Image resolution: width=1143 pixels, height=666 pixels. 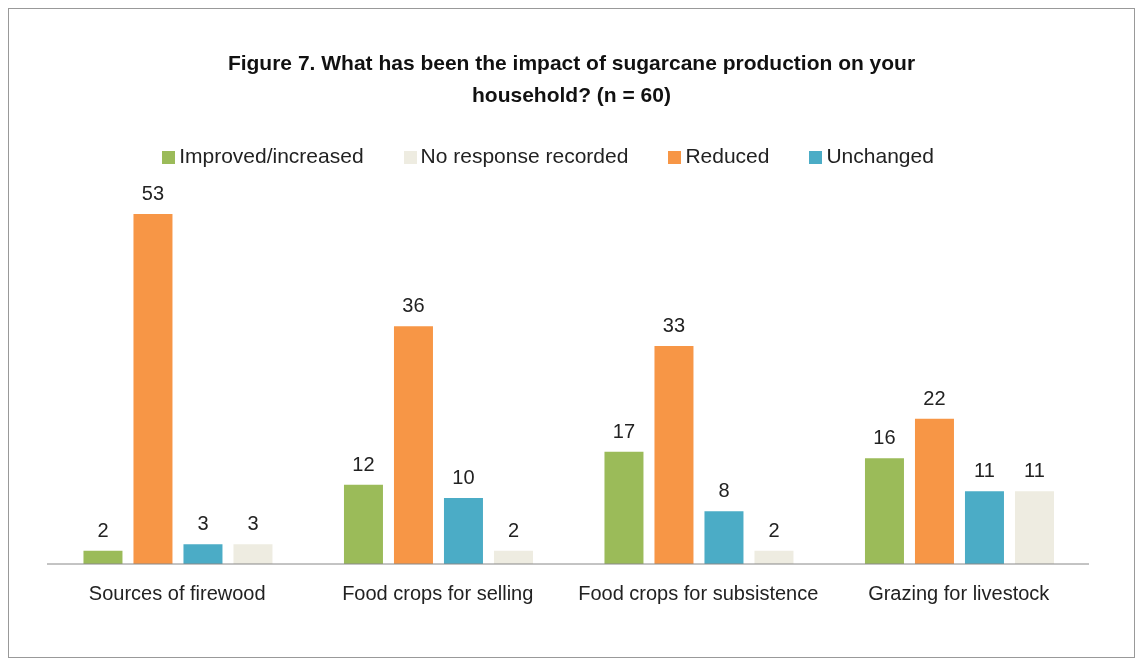 What do you see at coordinates (363, 463) in the screenshot?
I see `data-label: 12` at bounding box center [363, 463].